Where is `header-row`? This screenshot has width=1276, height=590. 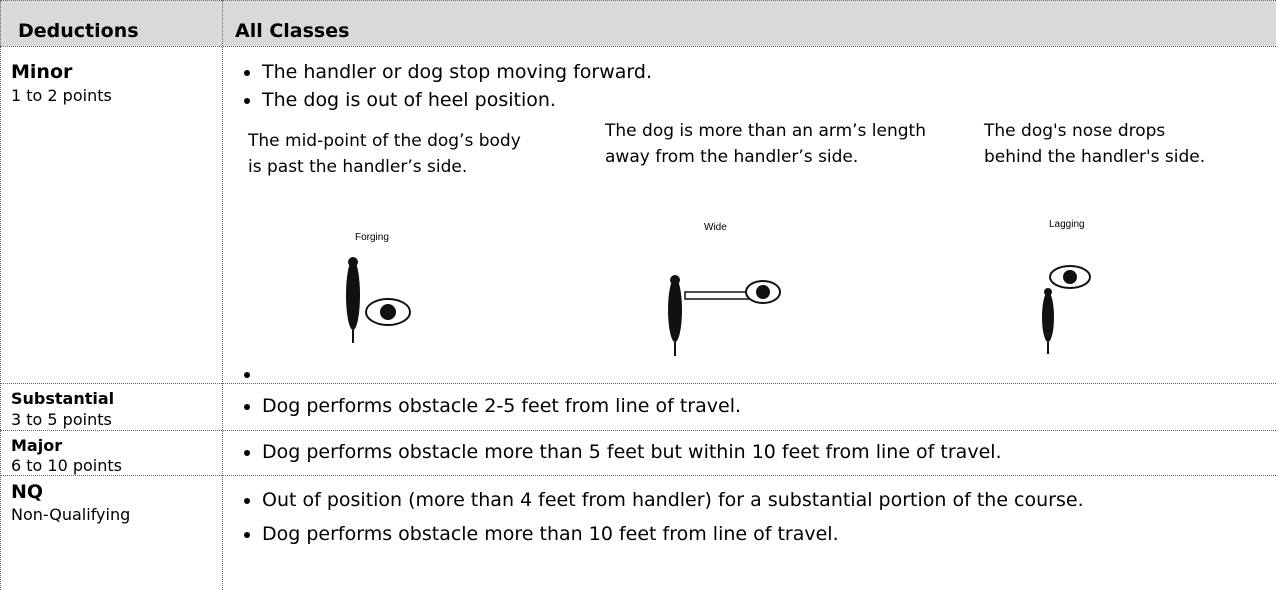 header-row is located at coordinates (638, 23).